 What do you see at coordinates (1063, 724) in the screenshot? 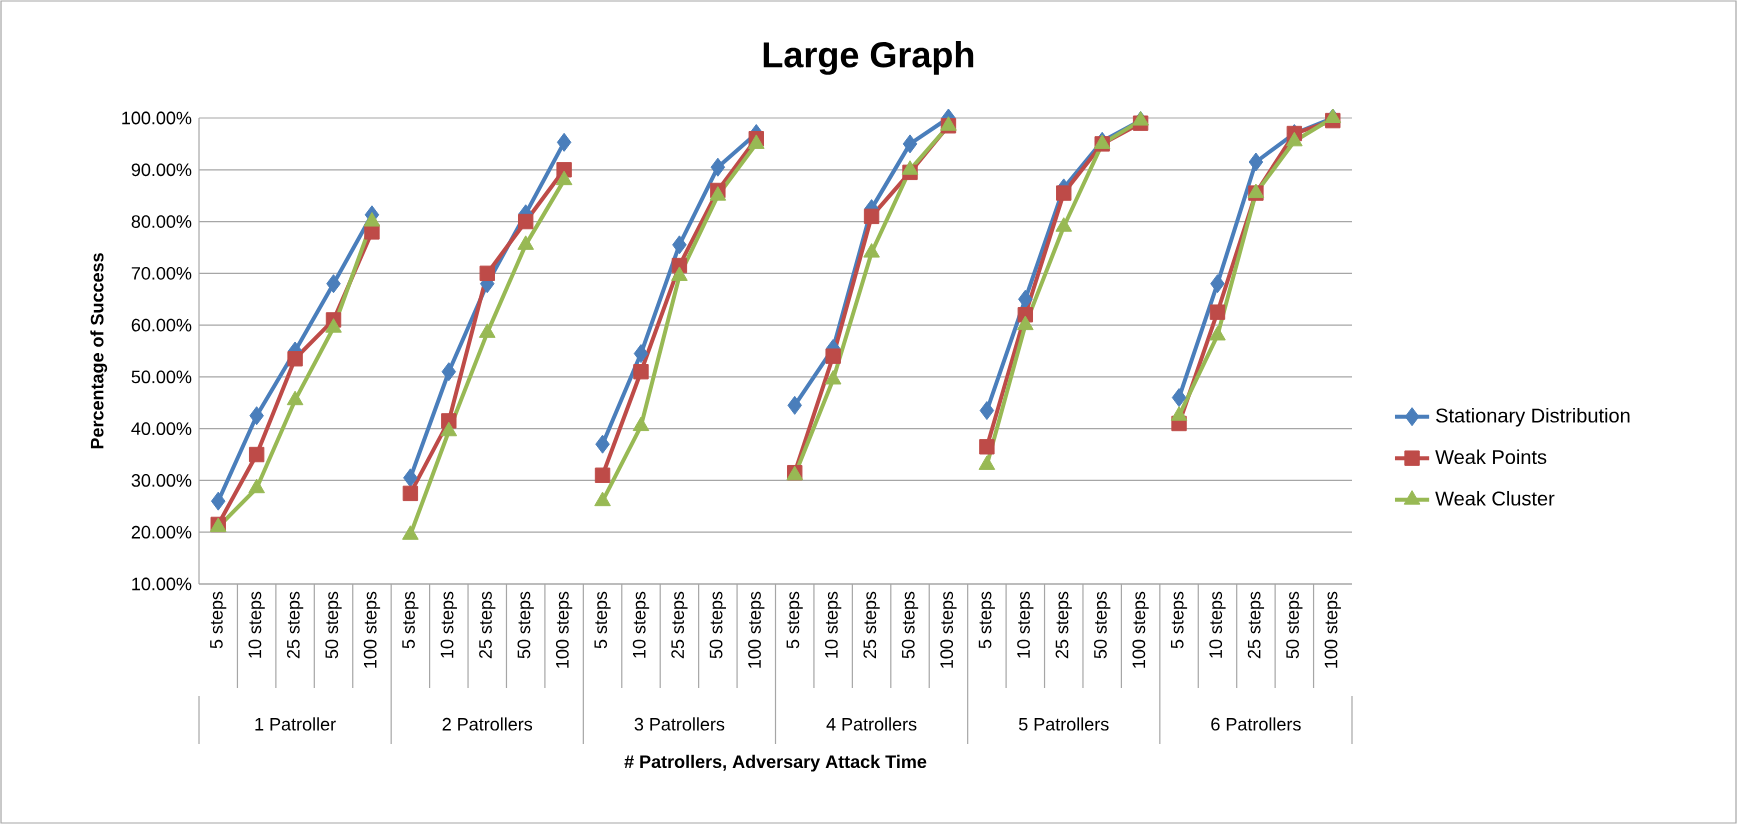
I see `text: 5 Patrollers` at bounding box center [1063, 724].